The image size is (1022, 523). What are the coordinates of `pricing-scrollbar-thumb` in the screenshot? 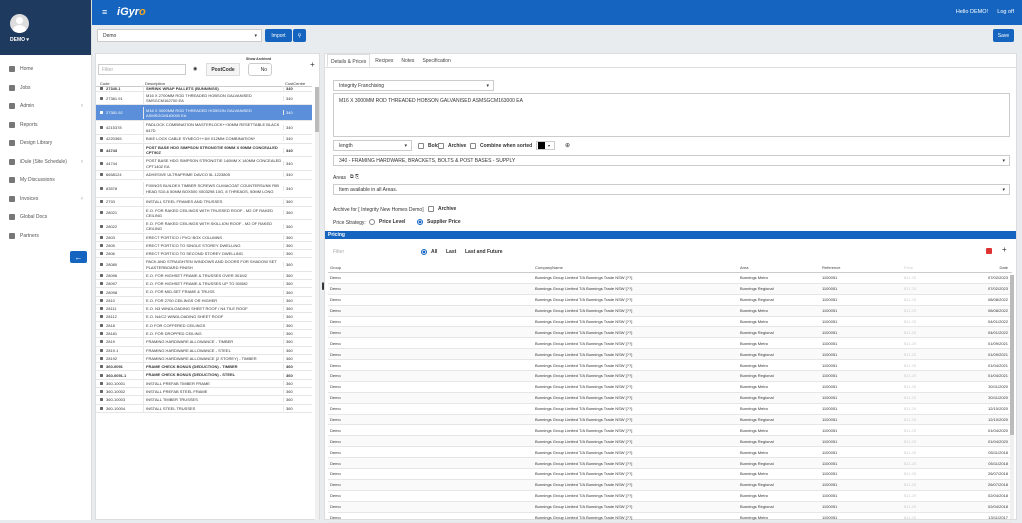 It's located at (1012, 355).